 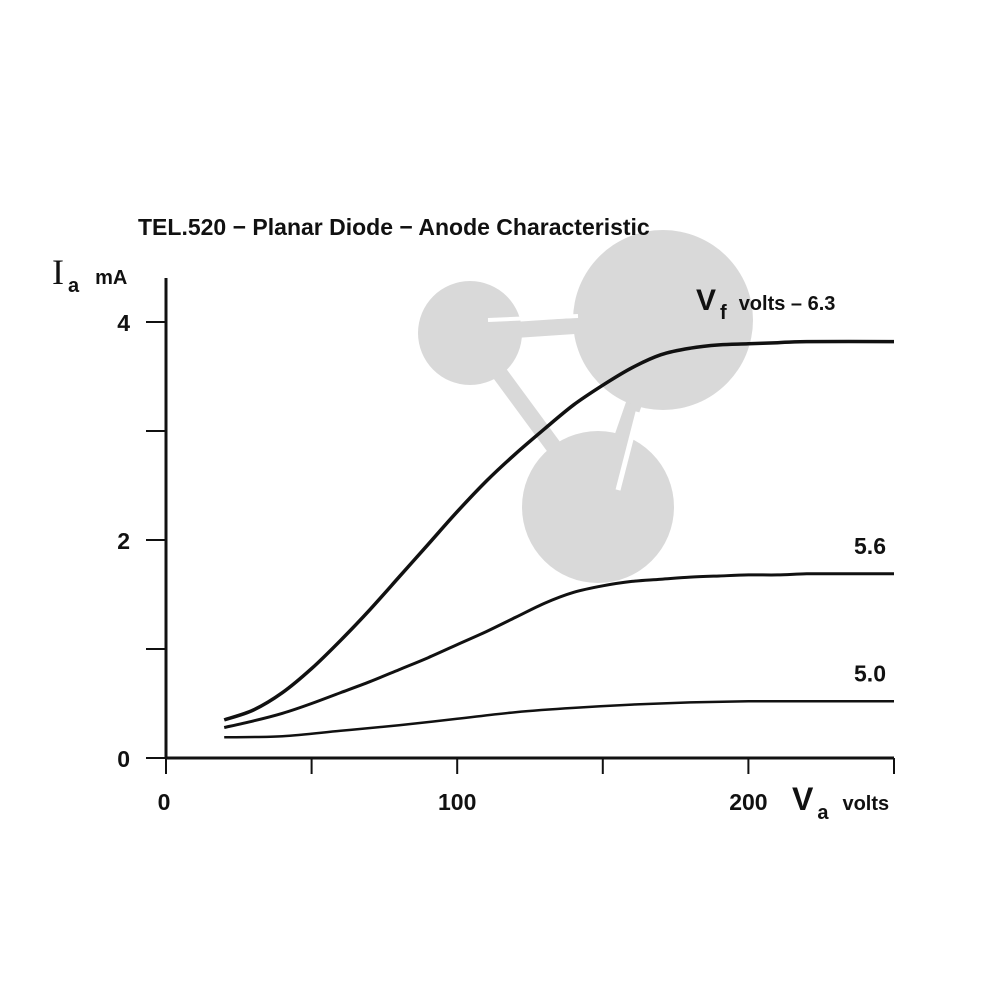 I want to click on y-axis-unit: mA, so click(x=111, y=278).